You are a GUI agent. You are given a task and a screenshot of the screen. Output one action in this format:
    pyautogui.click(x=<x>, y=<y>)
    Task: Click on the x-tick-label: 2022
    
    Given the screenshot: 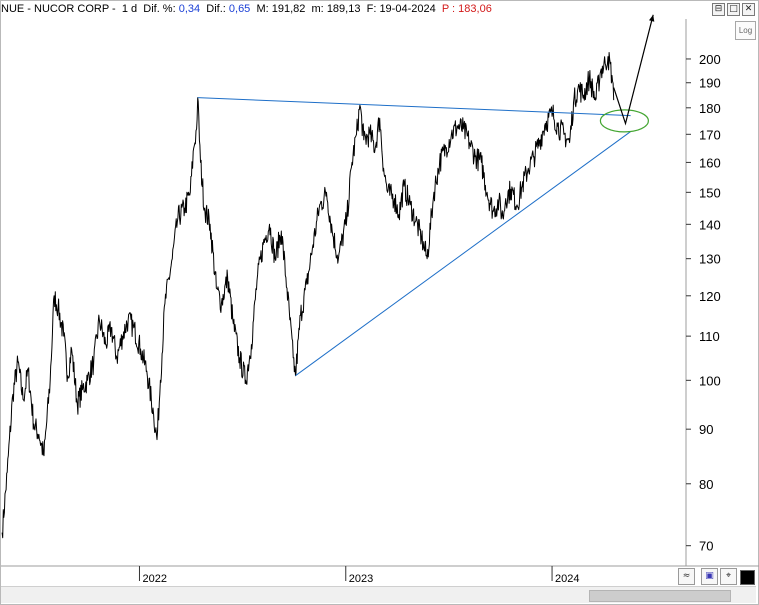 What is the action you would take?
    pyautogui.click(x=154, y=579)
    